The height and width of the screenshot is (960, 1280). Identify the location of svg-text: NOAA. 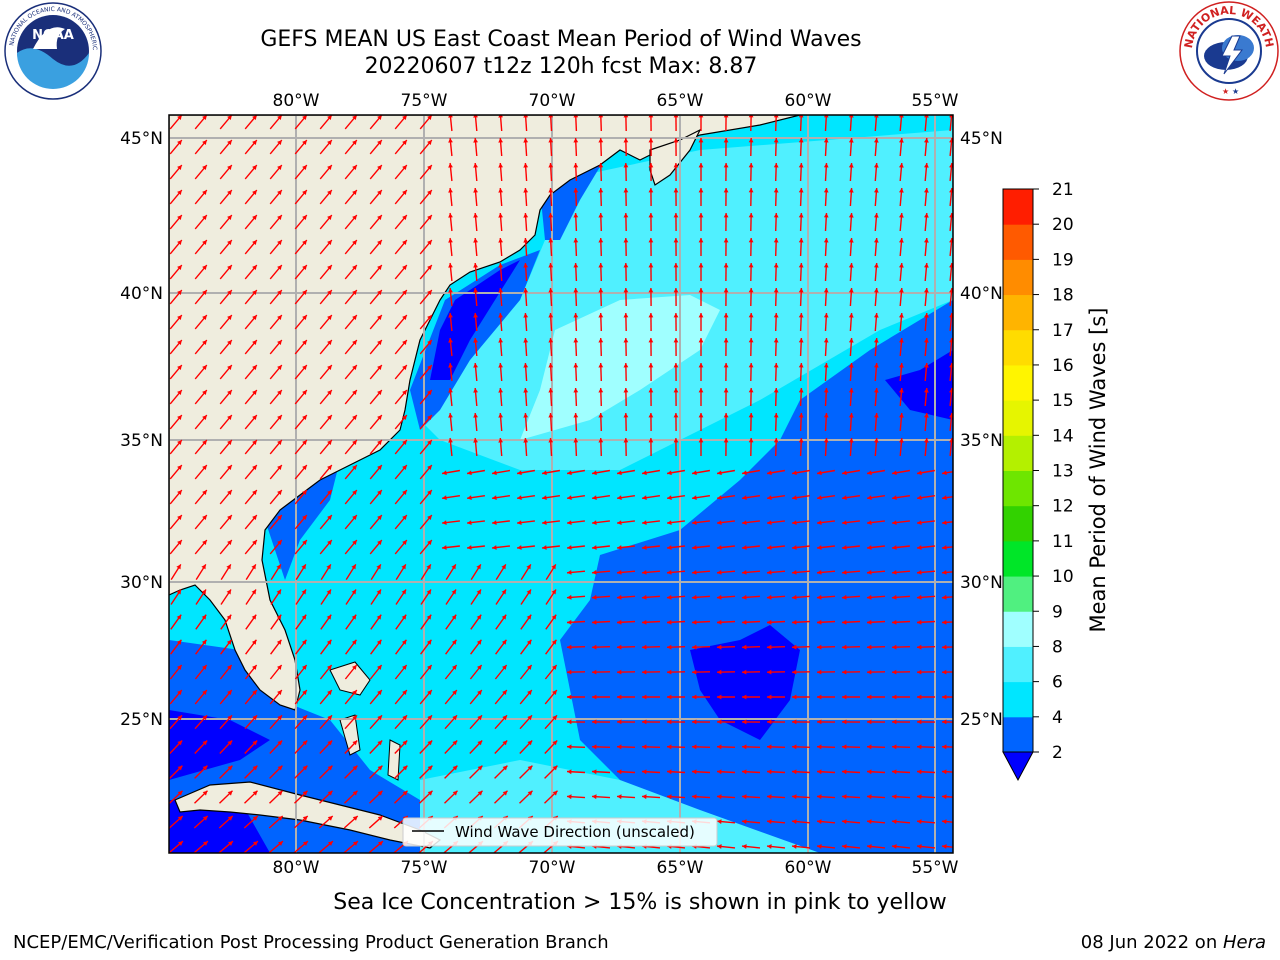
(53, 35).